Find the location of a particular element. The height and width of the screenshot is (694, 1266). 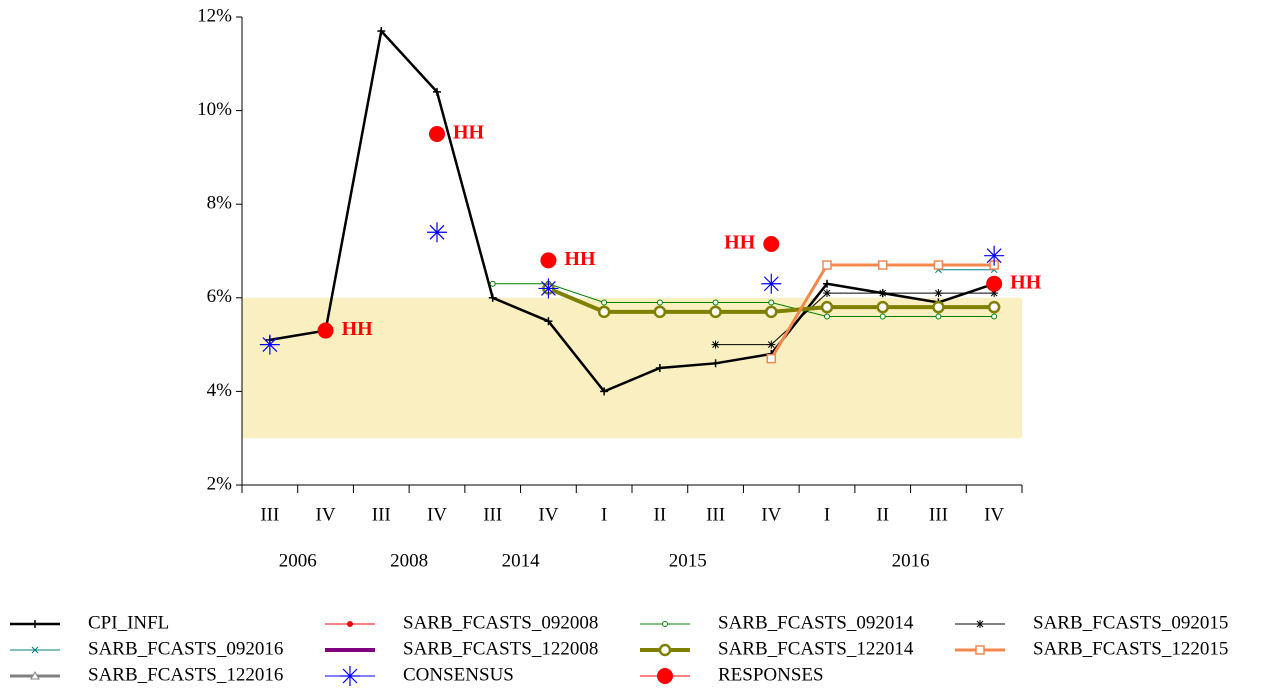

legend-item: CPI_INFL is located at coordinates (89, 622).